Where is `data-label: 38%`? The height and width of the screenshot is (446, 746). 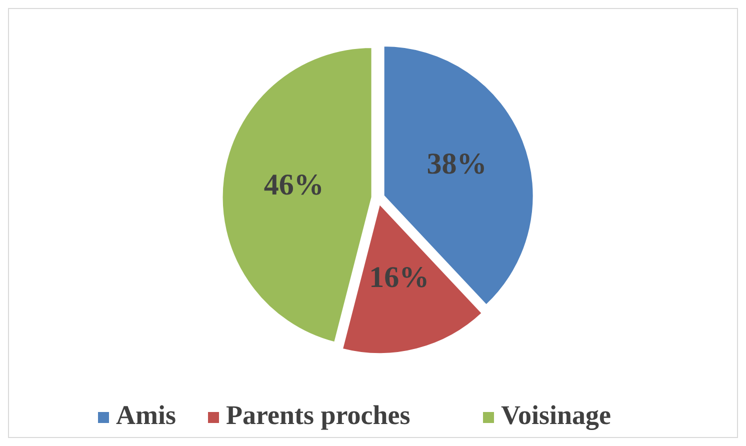 data-label: 38% is located at coordinates (456, 164).